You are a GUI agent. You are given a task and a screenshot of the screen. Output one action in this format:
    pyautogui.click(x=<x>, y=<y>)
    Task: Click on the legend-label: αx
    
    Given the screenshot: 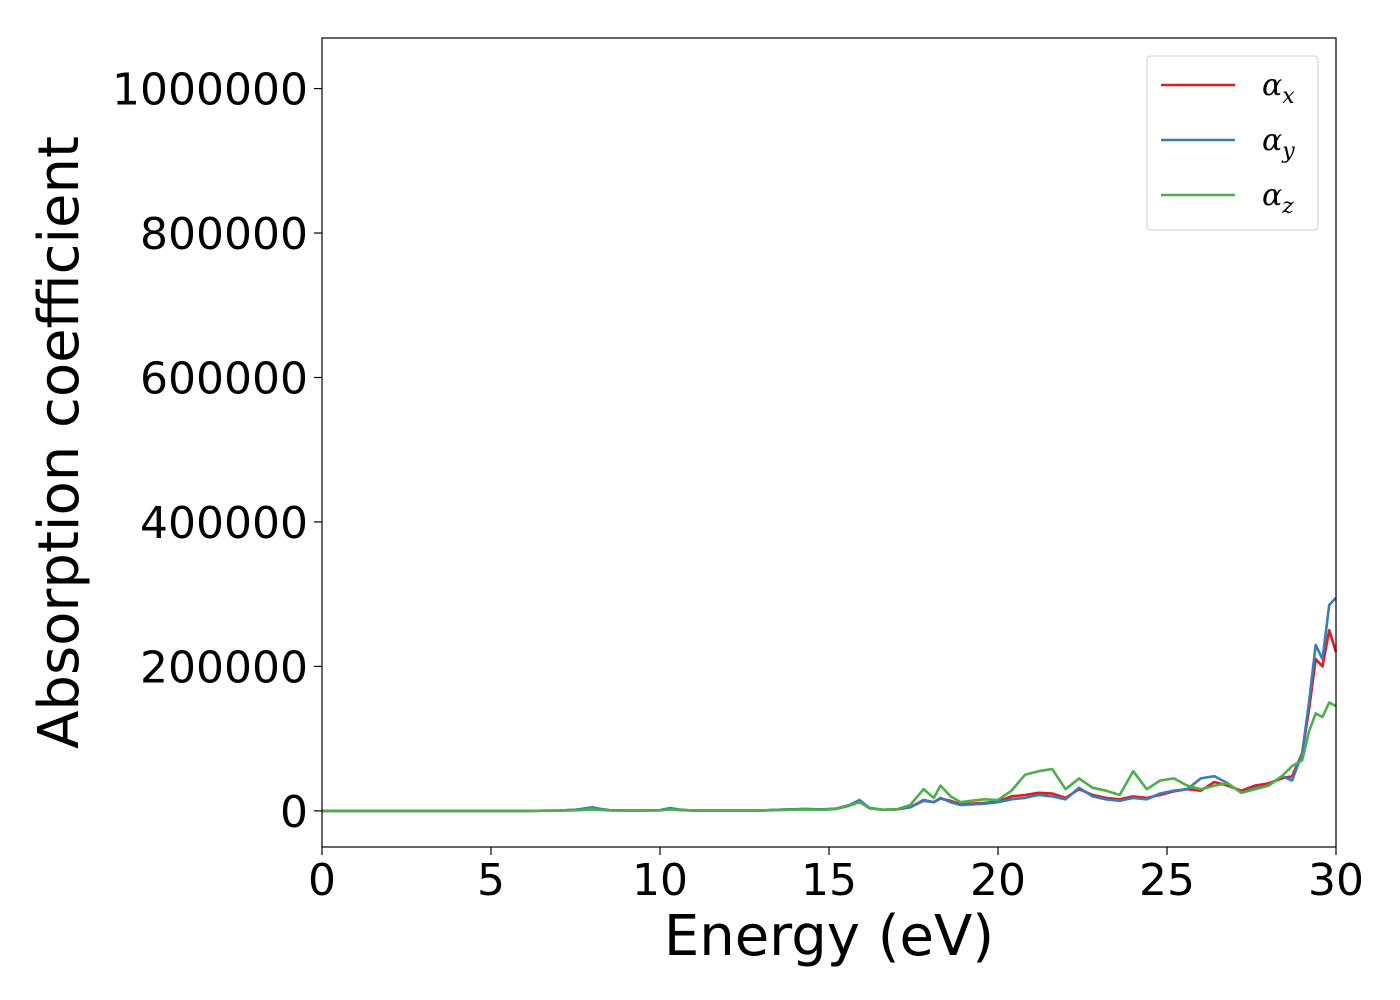 What is the action you would take?
    pyautogui.click(x=1278, y=88)
    